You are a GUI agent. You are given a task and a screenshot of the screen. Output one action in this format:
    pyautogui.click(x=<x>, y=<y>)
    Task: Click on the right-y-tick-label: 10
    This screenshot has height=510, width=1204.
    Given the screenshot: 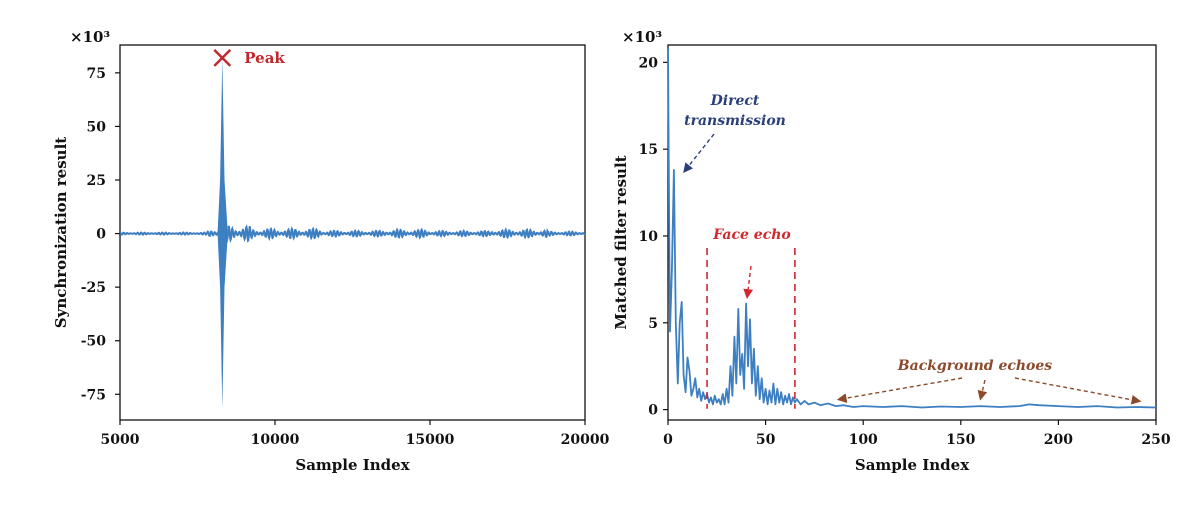 What is the action you would take?
    pyautogui.click(x=649, y=237)
    